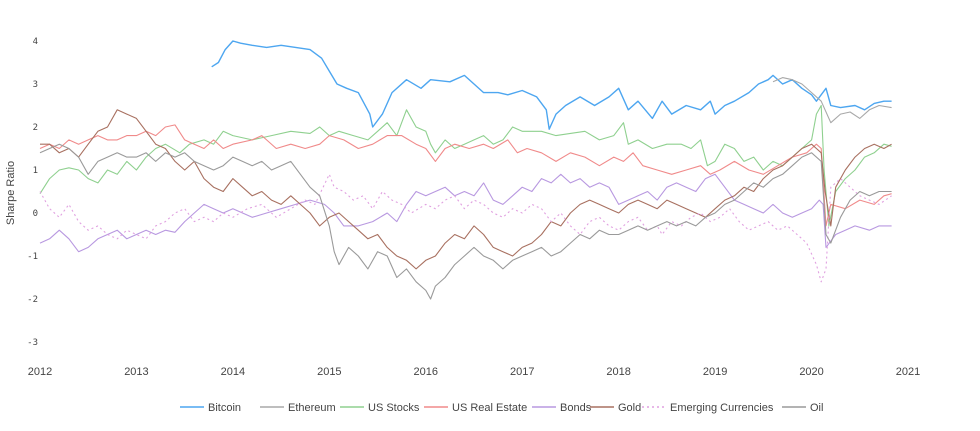  What do you see at coordinates (35, 214) in the screenshot?
I see `y-tick-label: 0` at bounding box center [35, 214].